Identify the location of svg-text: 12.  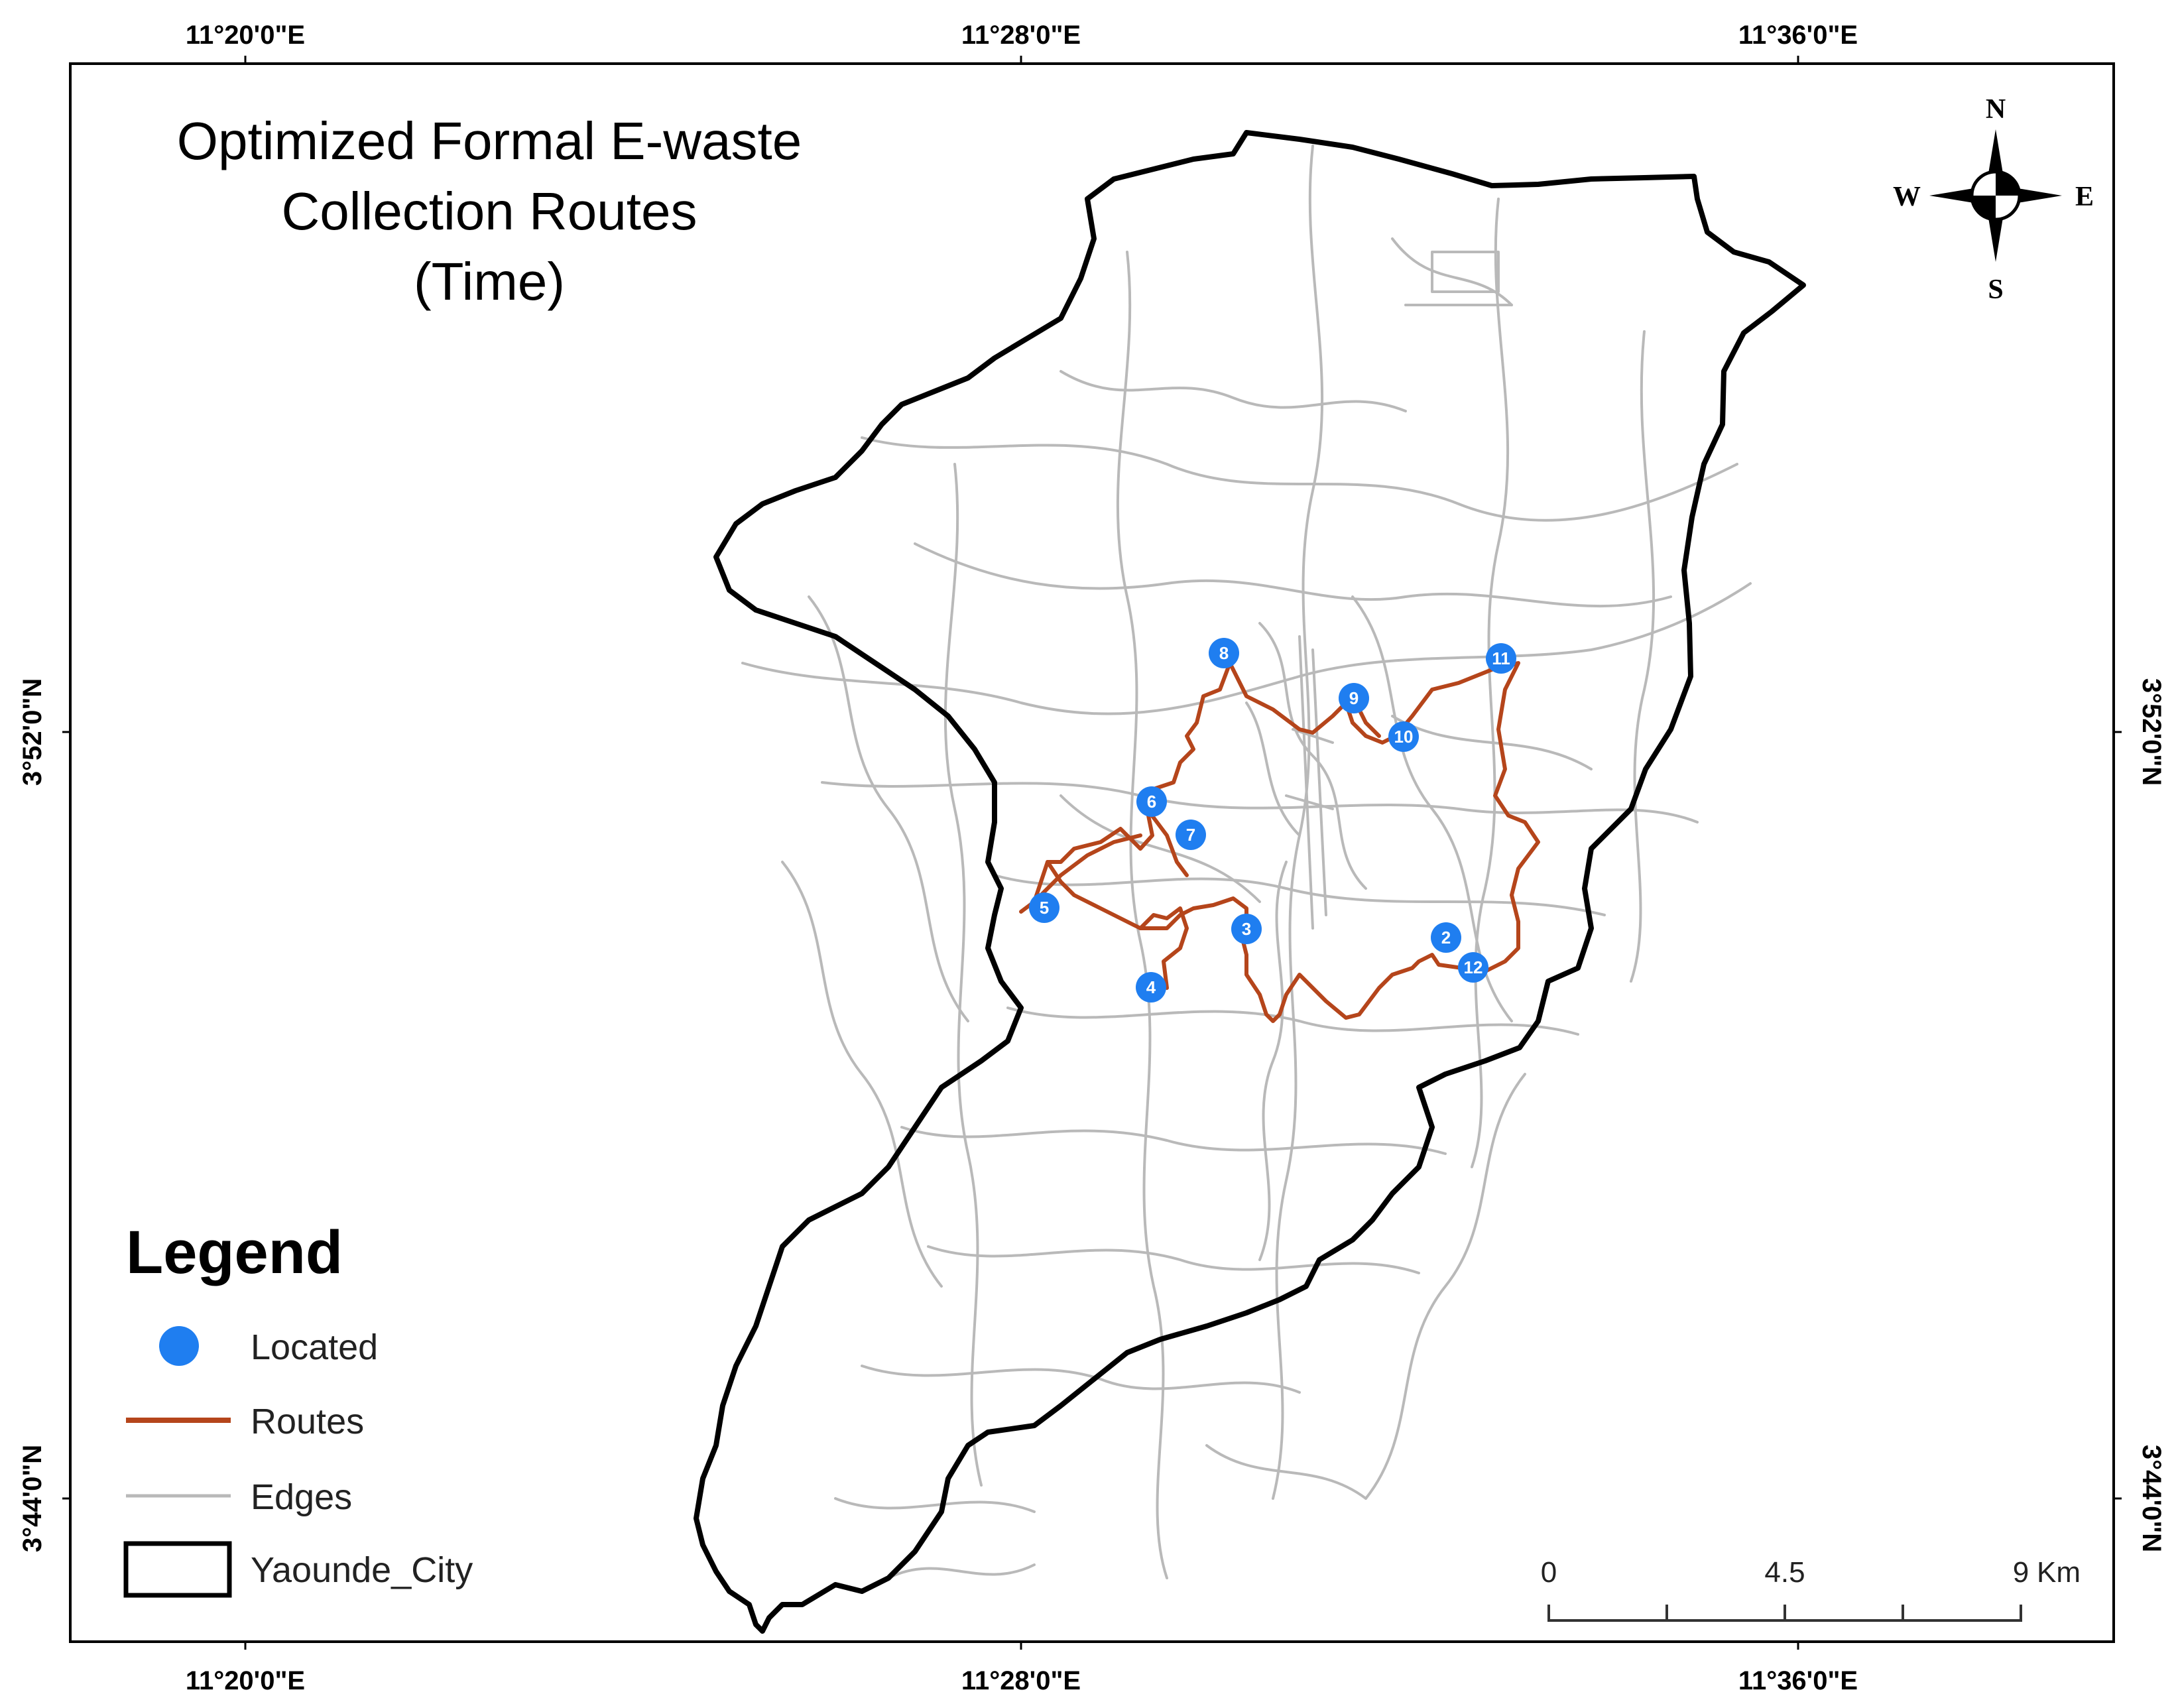
(1473, 967).